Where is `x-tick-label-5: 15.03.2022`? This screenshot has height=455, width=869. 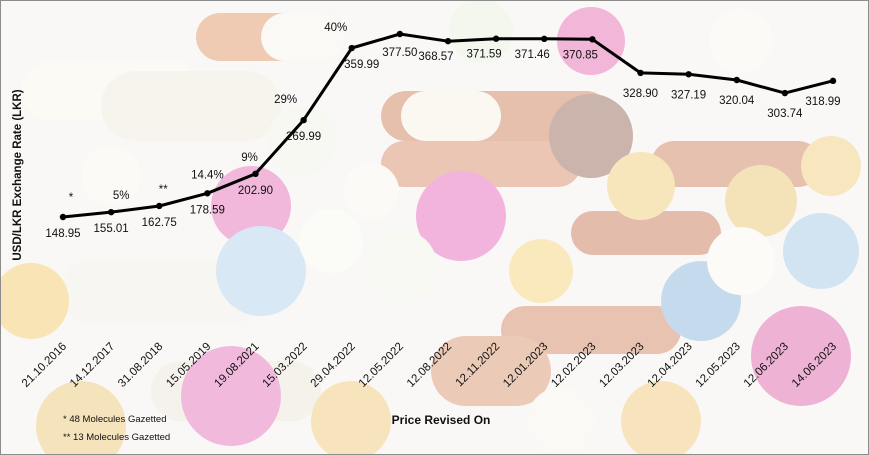 x-tick-label-5: 15.03.2022 is located at coordinates (285, 365).